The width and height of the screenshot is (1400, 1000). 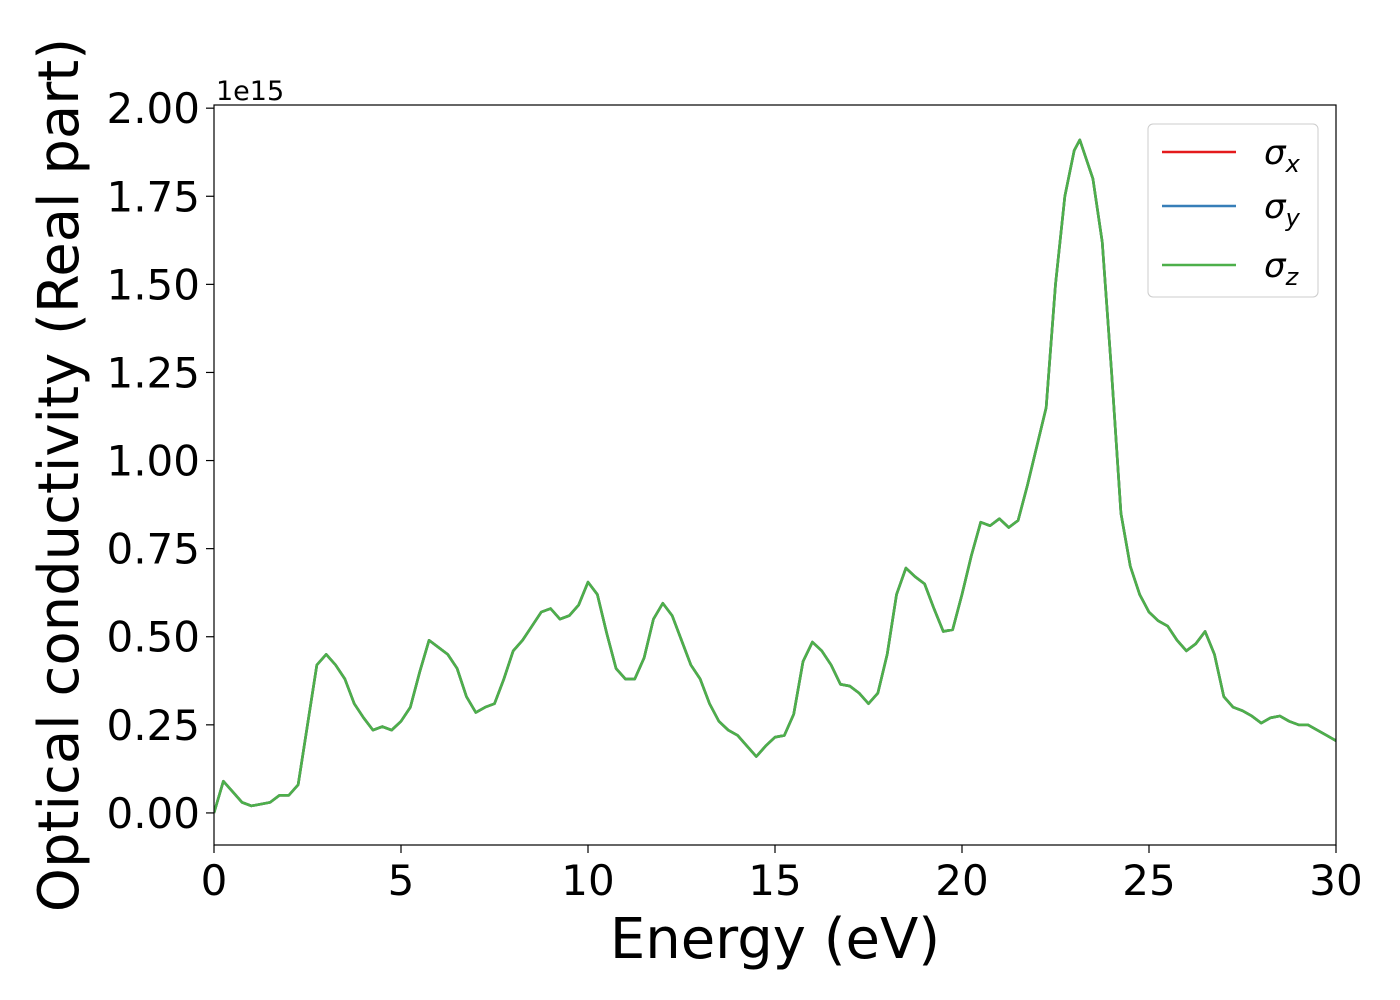 What do you see at coordinates (1282, 209) in the screenshot?
I see `legend-label: σy` at bounding box center [1282, 209].